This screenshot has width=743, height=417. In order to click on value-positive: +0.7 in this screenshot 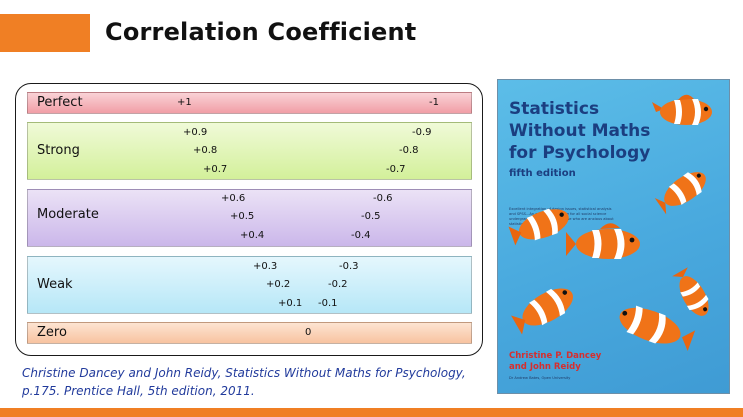, I will do `click(215, 169)`.